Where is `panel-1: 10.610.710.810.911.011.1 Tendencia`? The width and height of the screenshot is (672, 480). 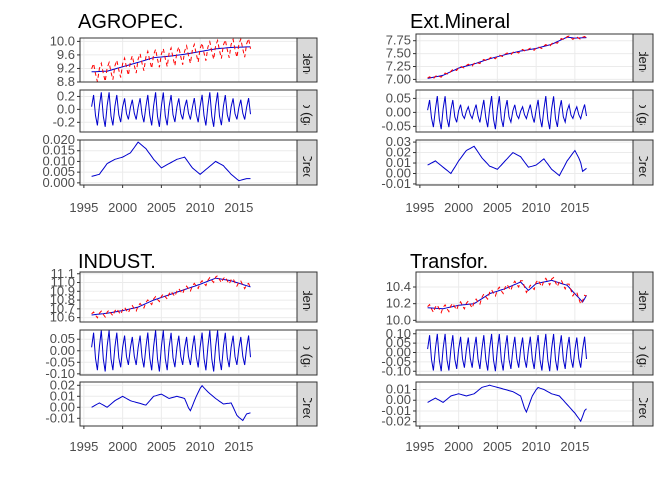
panel-1: 10.610.710.810.911.011.1 Tendencia is located at coordinates (184, 296).